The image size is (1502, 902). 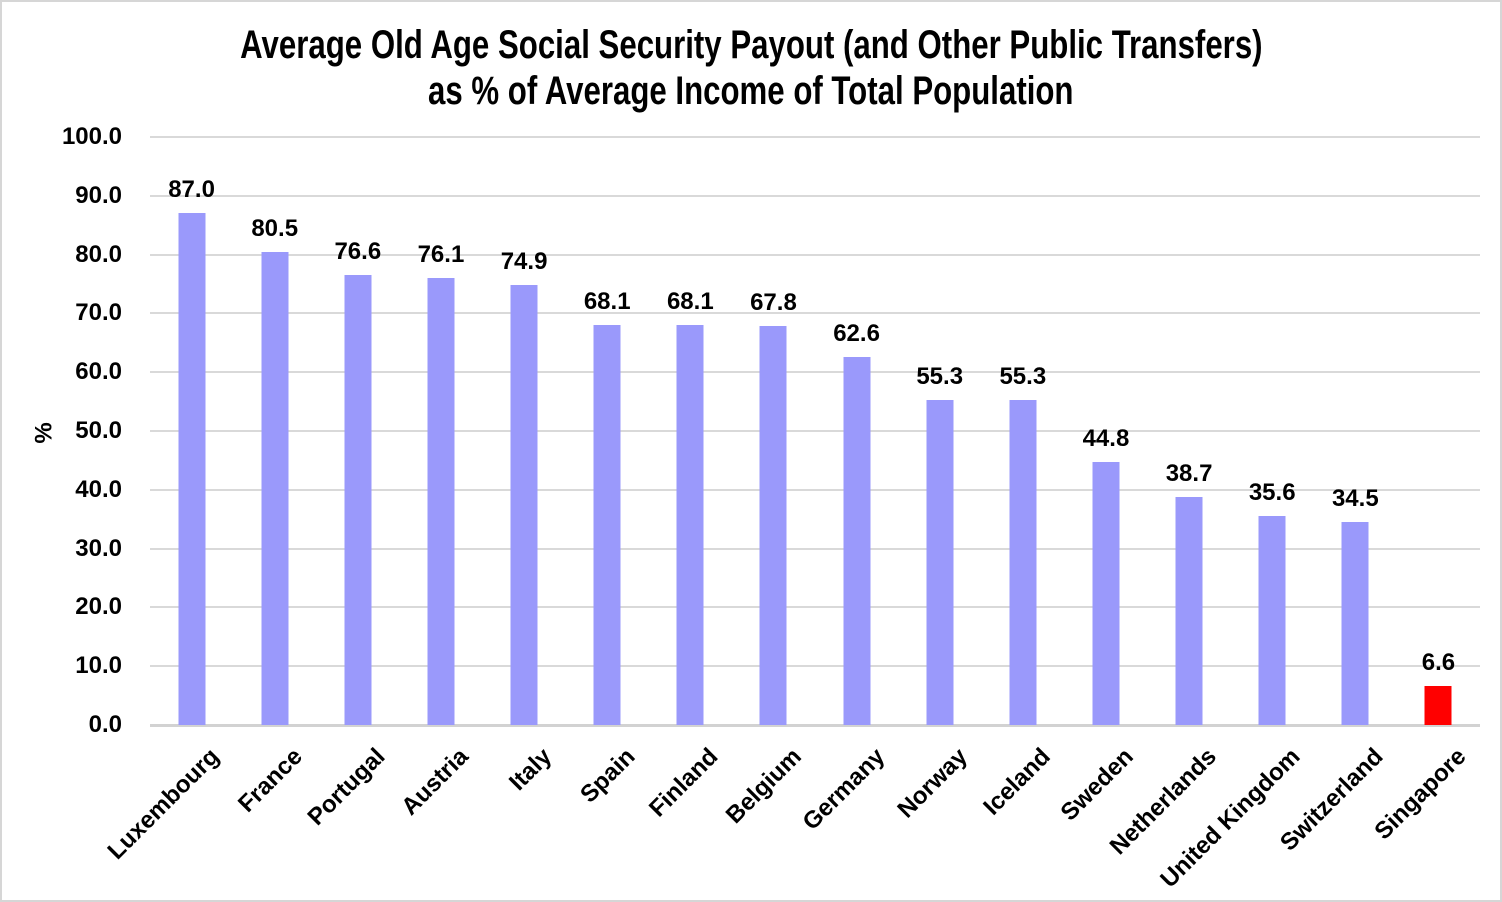 I want to click on y-axis-tick-label: 20.0, so click(x=98, y=607).